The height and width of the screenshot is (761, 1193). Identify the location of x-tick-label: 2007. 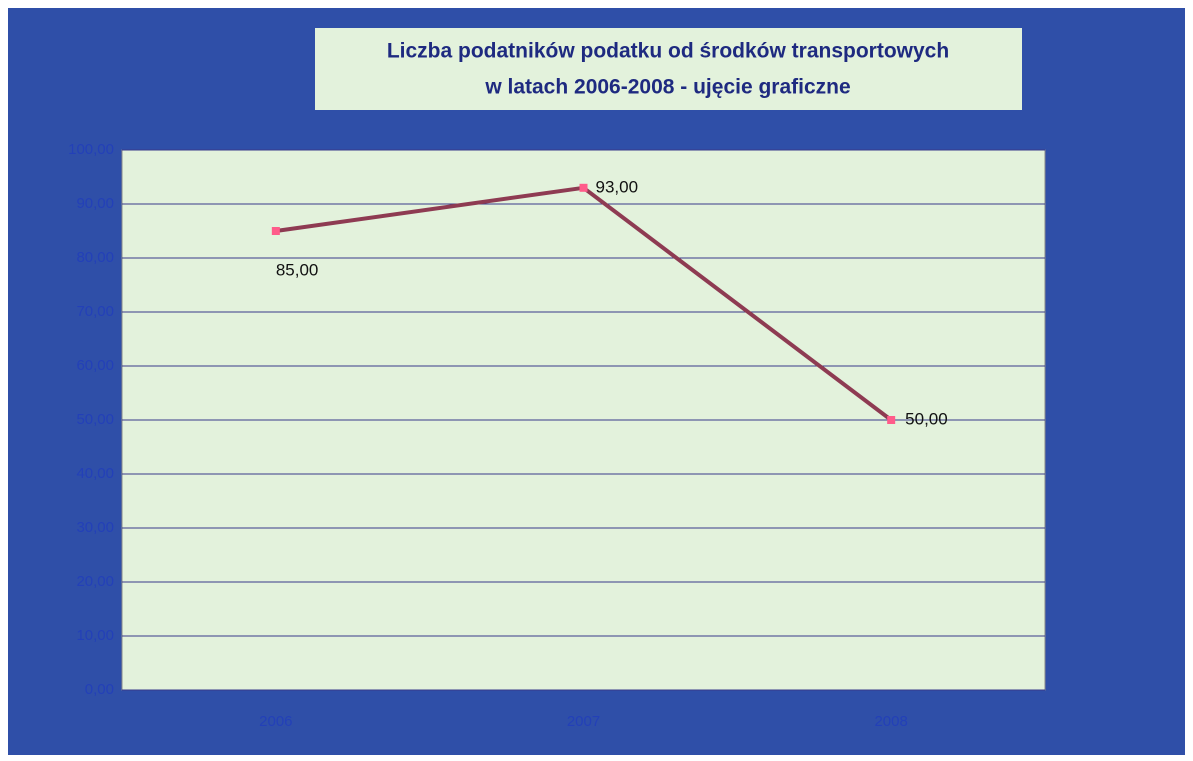
(583, 721).